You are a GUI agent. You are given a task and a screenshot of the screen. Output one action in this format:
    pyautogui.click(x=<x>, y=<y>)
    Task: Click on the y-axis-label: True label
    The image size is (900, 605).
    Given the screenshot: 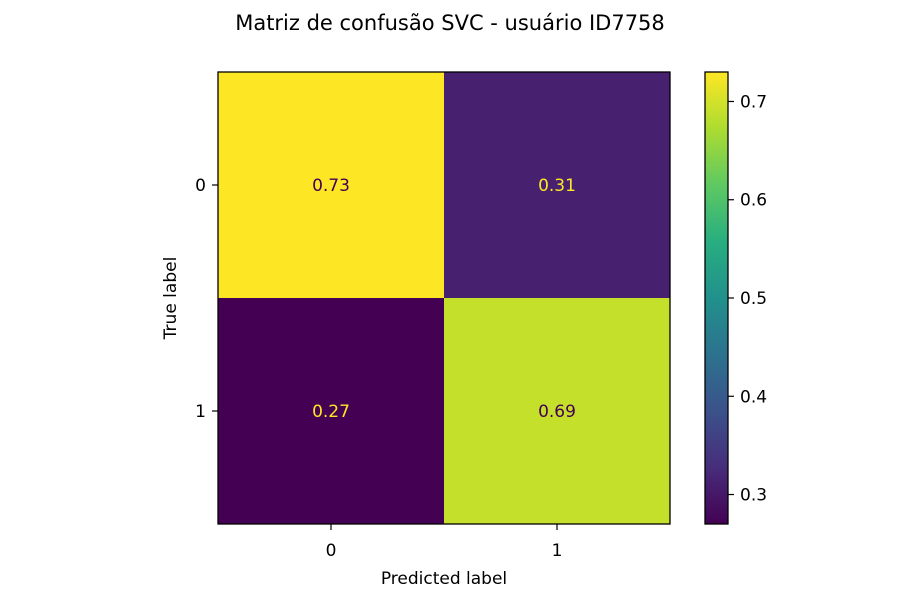 What is the action you would take?
    pyautogui.click(x=171, y=299)
    